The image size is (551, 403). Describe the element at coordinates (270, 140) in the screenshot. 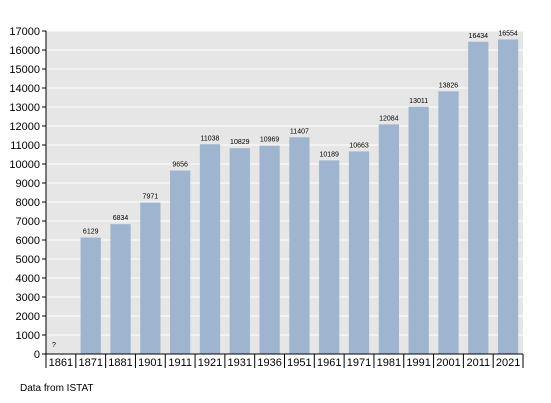

I see `data-label: 10969` at that location.